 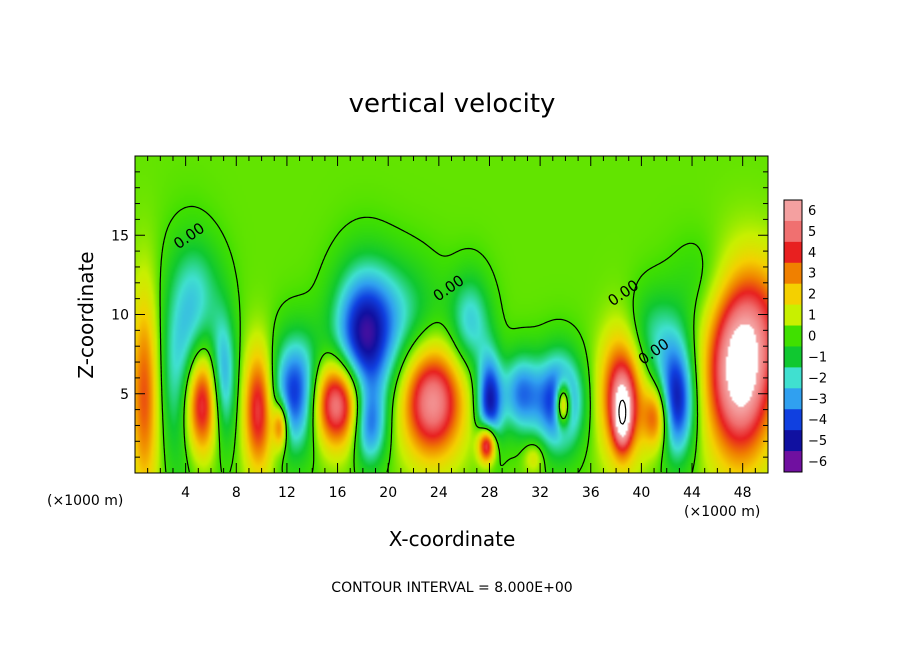 I want to click on colorbar-label: −3, so click(x=817, y=399).